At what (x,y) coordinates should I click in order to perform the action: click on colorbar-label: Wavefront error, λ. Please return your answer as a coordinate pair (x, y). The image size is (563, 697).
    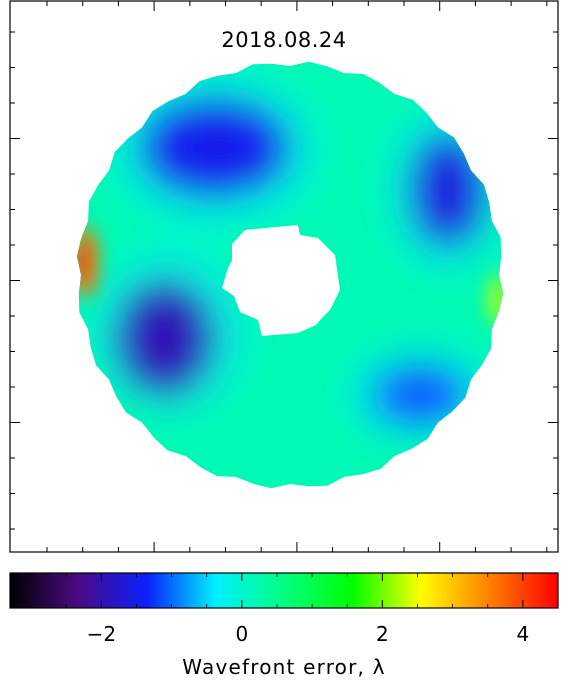
    Looking at the image, I should click on (284, 667).